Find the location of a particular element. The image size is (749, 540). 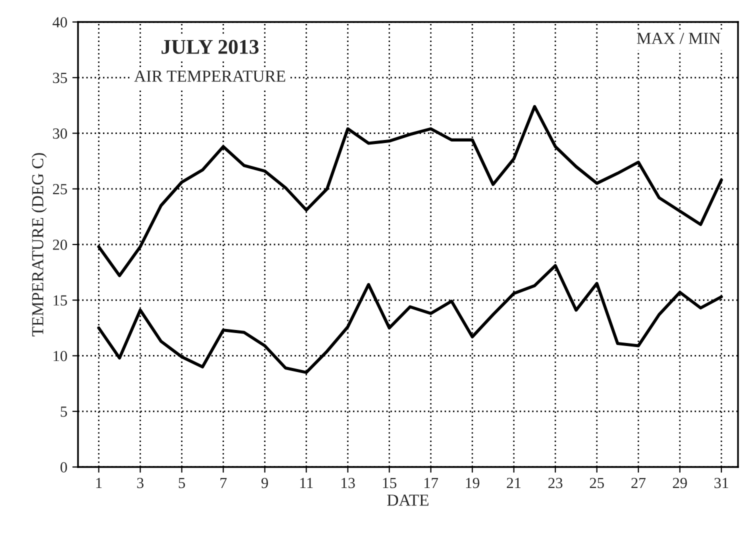

x-tick-label: 7 is located at coordinates (223, 483).